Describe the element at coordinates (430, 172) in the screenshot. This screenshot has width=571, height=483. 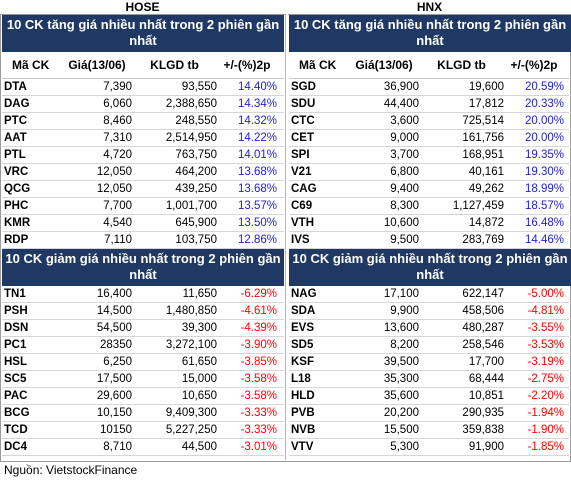
I see `table-row: V21 6,800 40,161 19.30%` at that location.